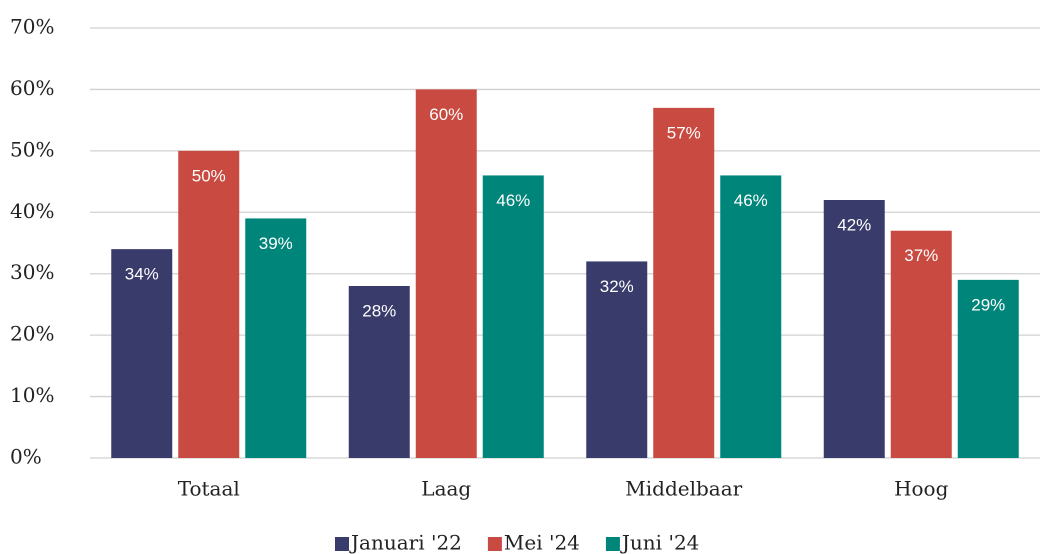 Image resolution: width=1055 pixels, height=554 pixels. What do you see at coordinates (617, 286) in the screenshot?
I see `data-label: 32%` at bounding box center [617, 286].